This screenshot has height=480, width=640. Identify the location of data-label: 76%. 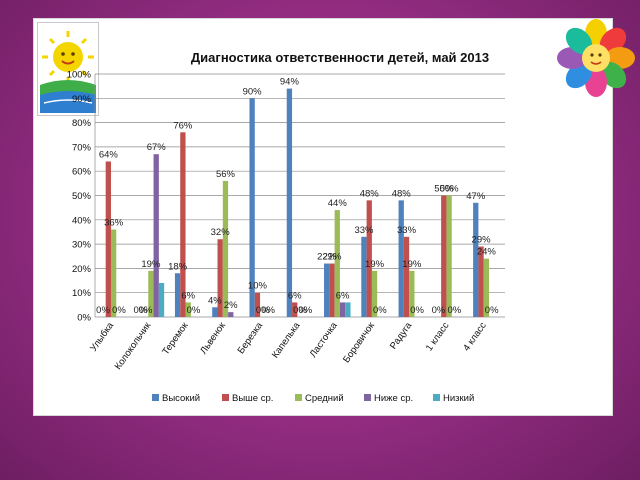
(183, 125).